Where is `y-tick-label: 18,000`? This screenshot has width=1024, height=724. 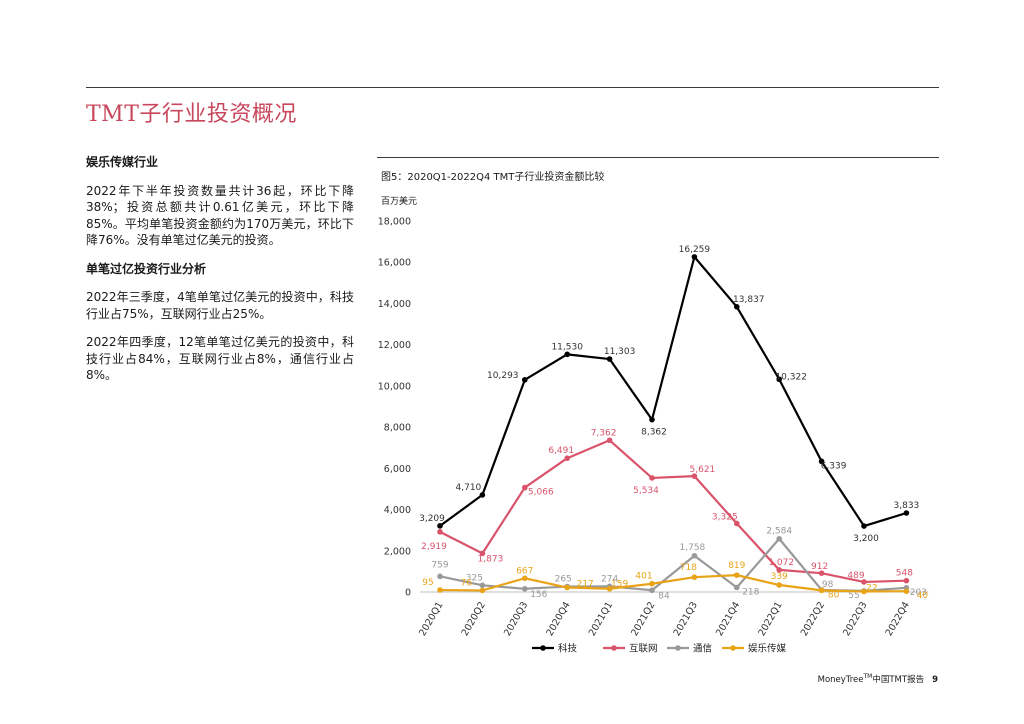
y-tick-label: 18,000 is located at coordinates (394, 222).